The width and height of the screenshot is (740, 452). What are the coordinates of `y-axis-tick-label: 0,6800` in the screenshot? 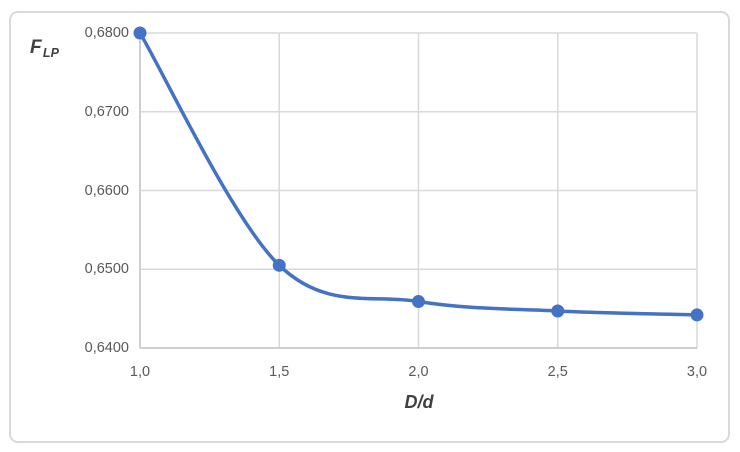 It's located at (106, 33).